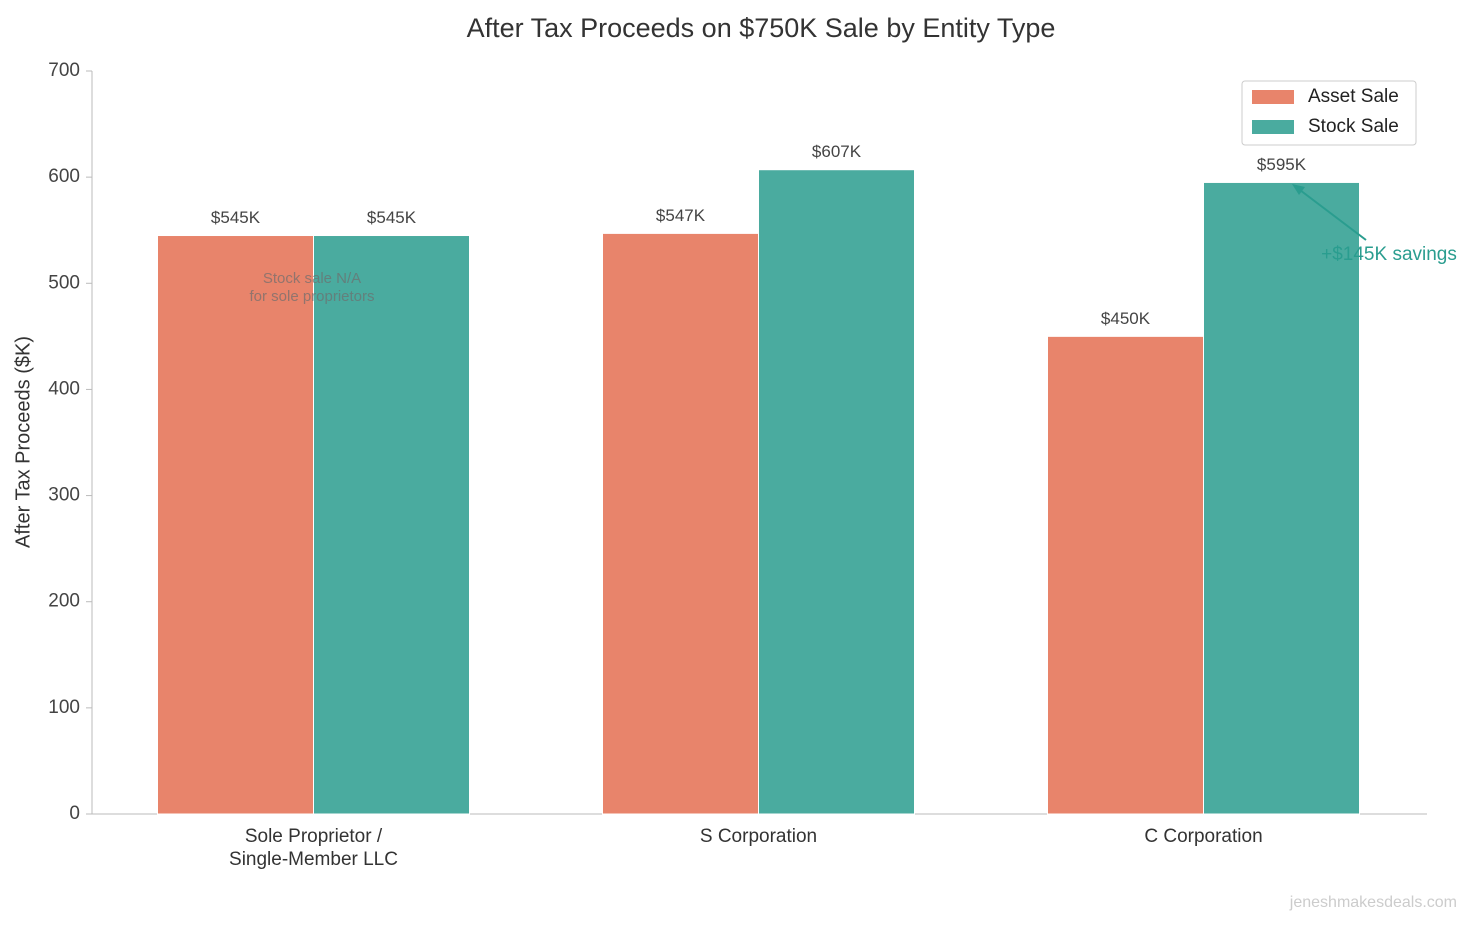 The image size is (1478, 926). I want to click on value-label: $450K, so click(1126, 318).